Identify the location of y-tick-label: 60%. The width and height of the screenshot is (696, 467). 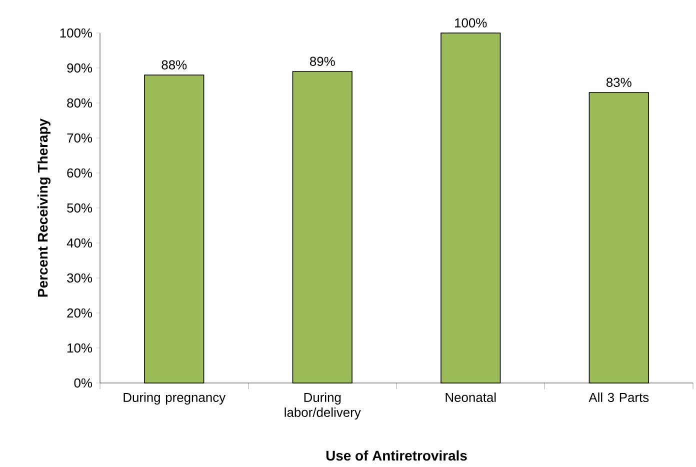
(79, 173).